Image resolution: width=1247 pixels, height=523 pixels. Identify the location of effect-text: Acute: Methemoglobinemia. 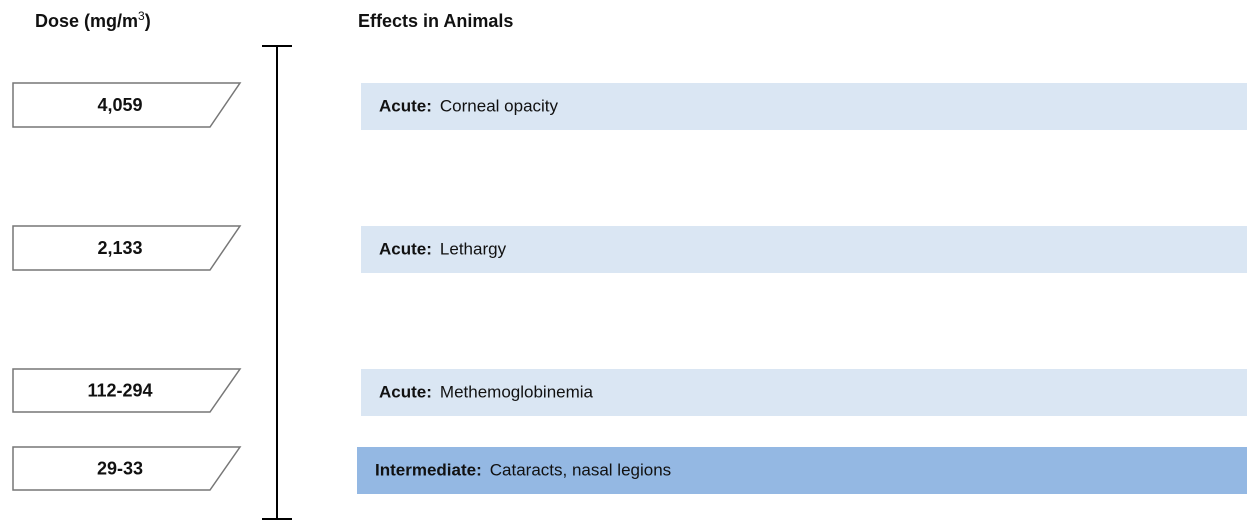
(486, 392).